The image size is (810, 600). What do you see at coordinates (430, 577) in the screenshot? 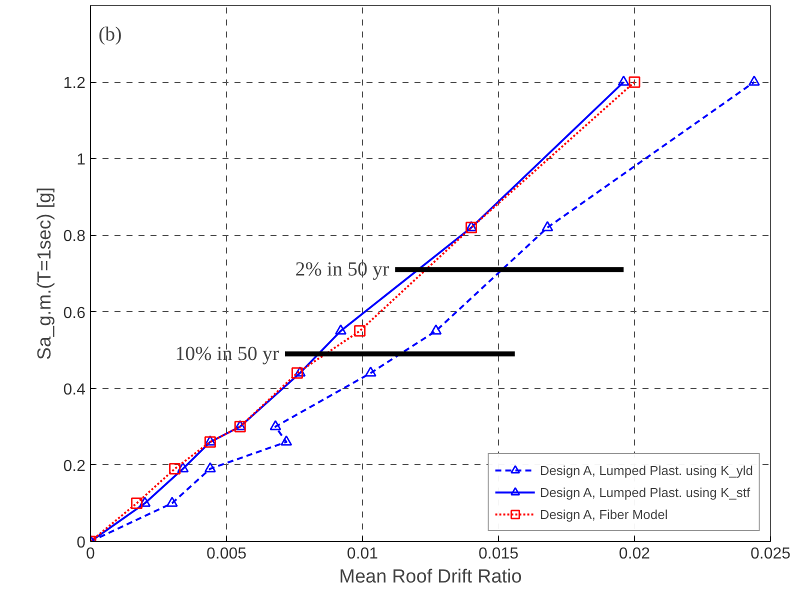
I see `x-axis-title: Mean Roof Drift Ratio` at bounding box center [430, 577].